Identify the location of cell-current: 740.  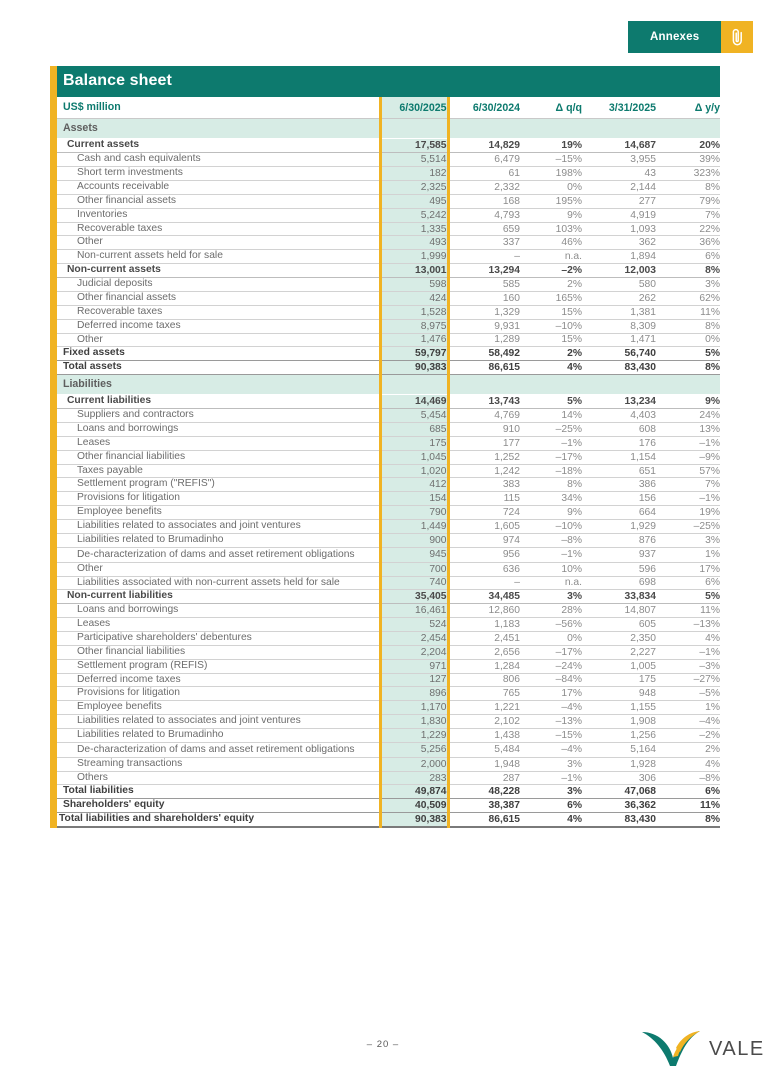
(414, 583).